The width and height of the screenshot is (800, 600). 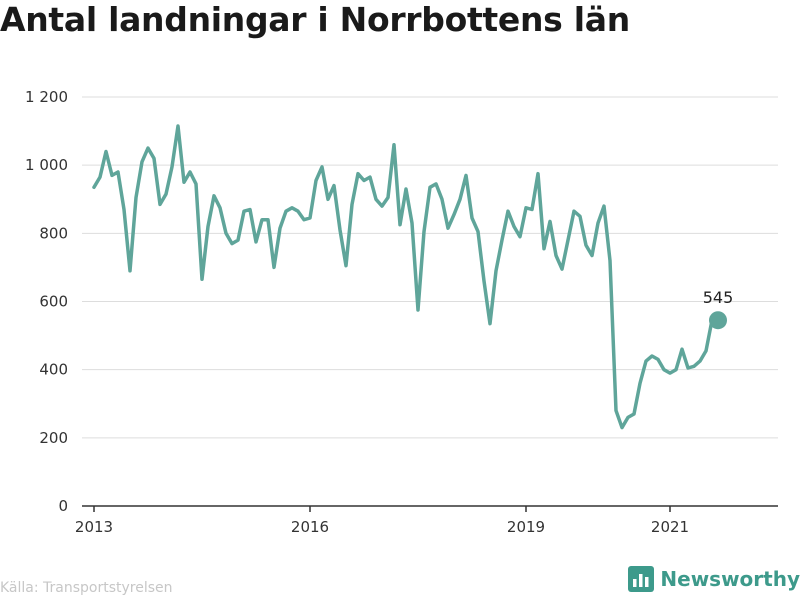 What do you see at coordinates (53, 233) in the screenshot?
I see `y-tick-label: 800` at bounding box center [53, 233].